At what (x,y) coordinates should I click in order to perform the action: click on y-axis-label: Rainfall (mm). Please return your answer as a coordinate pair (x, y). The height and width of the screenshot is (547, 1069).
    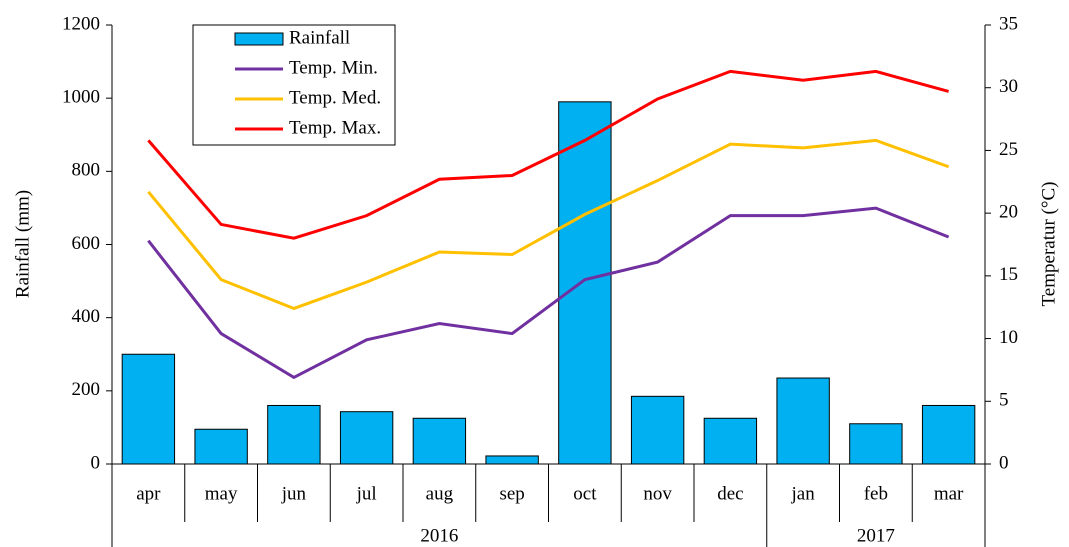
    Looking at the image, I should click on (22, 244).